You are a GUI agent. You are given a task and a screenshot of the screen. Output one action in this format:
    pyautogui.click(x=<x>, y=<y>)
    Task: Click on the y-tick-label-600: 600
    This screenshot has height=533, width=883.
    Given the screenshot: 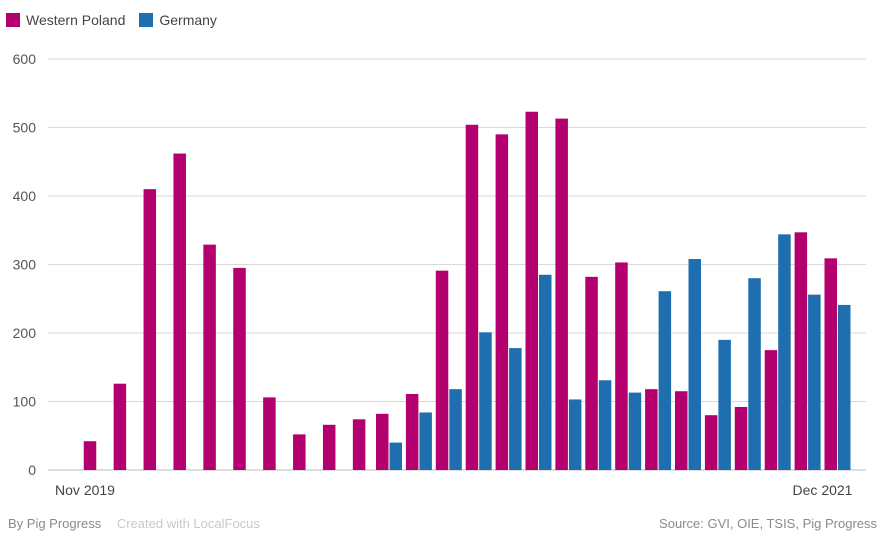 What is the action you would take?
    pyautogui.click(x=25, y=59)
    